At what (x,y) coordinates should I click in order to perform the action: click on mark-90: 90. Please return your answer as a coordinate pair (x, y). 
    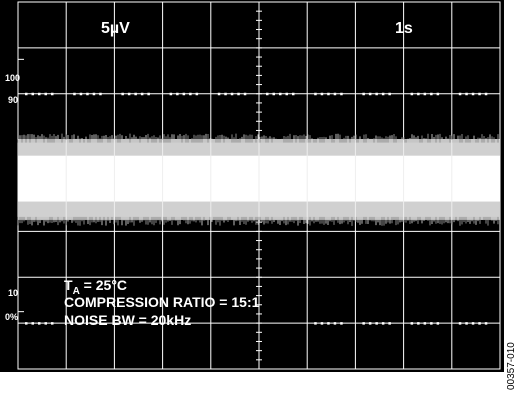
    Looking at the image, I should click on (13, 100).